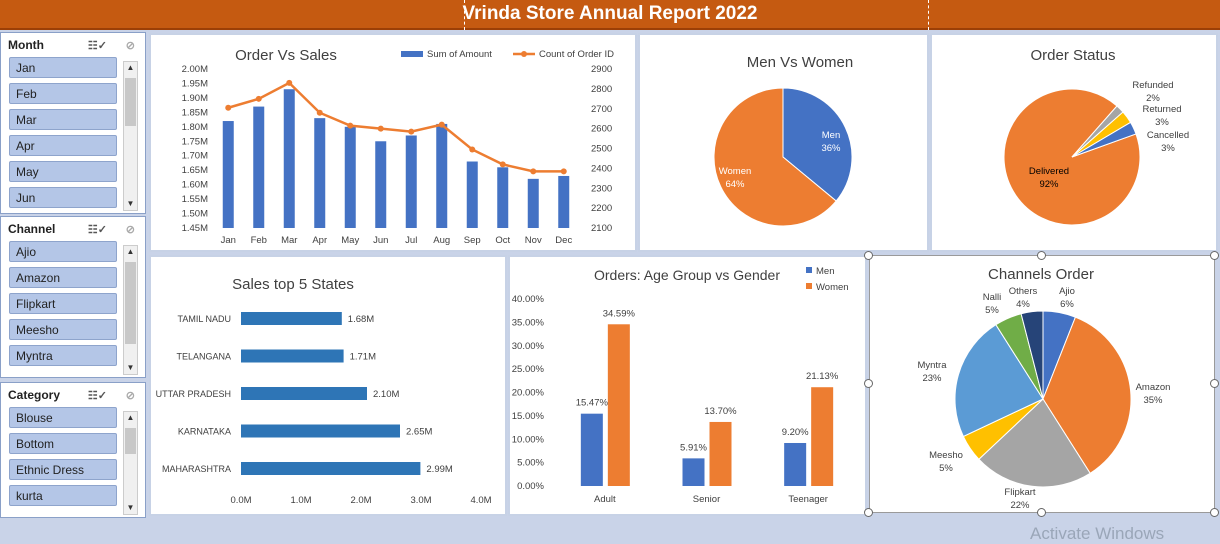 The width and height of the screenshot is (1220, 544). Describe the element at coordinates (63, 329) in the screenshot. I see `slicer-item-meesho: Meesho` at that location.